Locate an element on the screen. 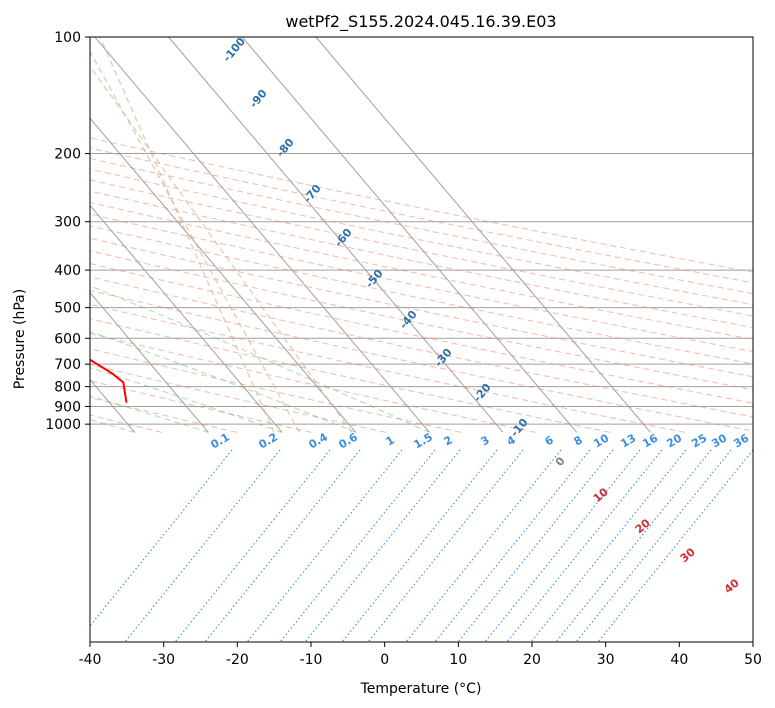  moist-adiabat-label: -80 is located at coordinates (285, 148).